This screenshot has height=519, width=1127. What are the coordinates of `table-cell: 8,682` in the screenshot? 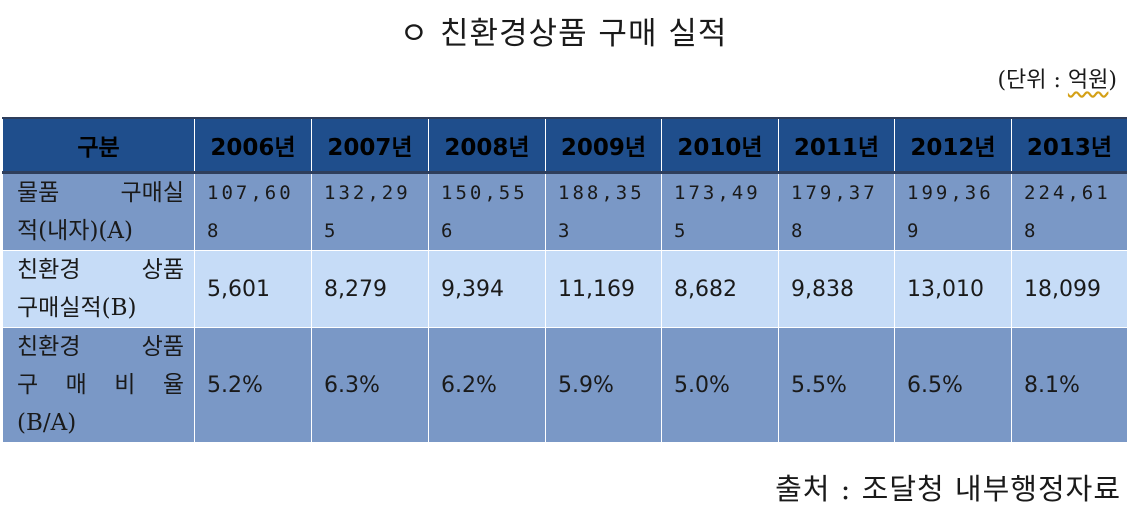 It's located at (720, 289).